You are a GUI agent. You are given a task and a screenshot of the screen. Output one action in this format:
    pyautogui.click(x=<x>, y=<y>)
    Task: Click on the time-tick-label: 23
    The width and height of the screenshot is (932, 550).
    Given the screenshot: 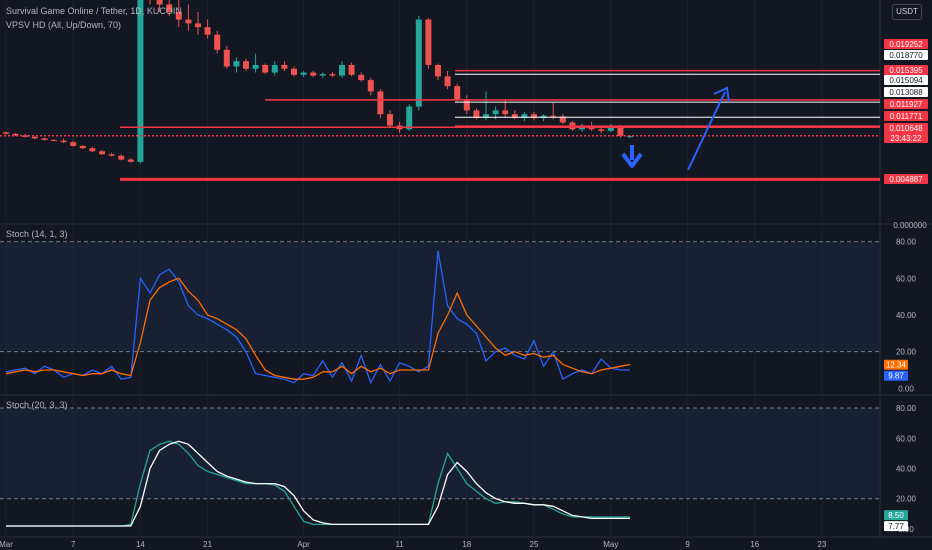 What is the action you would take?
    pyautogui.click(x=822, y=544)
    